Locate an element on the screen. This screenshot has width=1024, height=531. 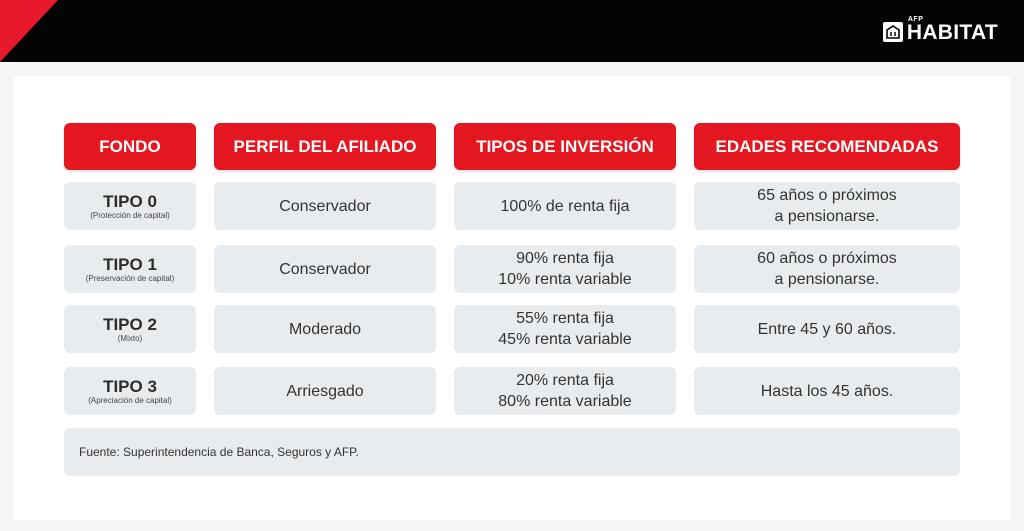
fondo-name: TIPO 0 is located at coordinates (130, 201).